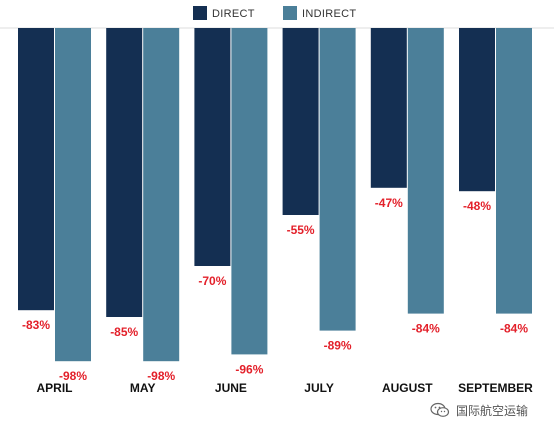  What do you see at coordinates (249, 369) in the screenshot?
I see `value-label-indirect-june: -96%` at bounding box center [249, 369].